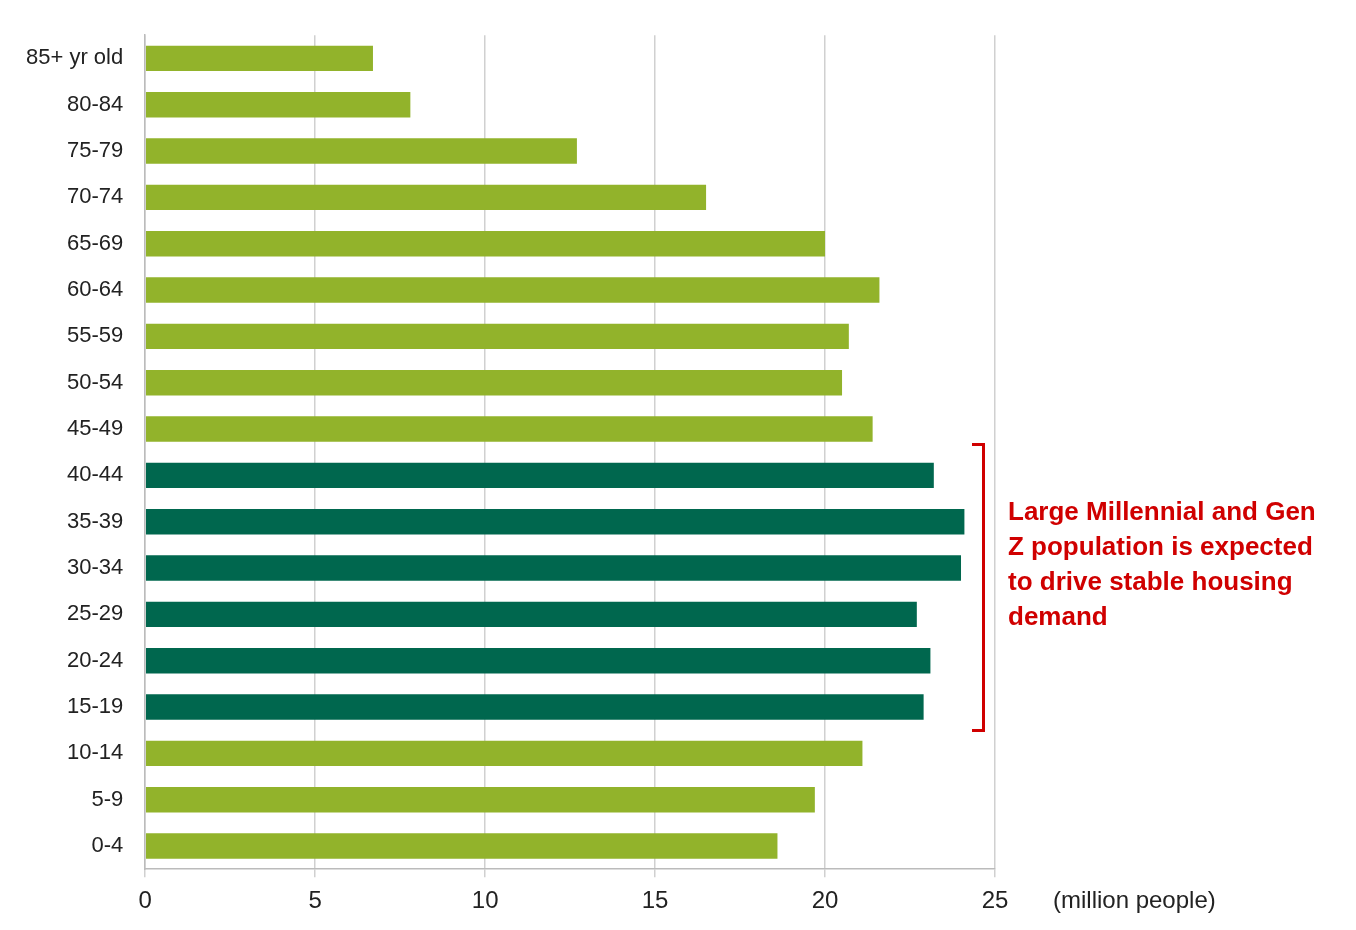 The height and width of the screenshot is (930, 1356). I want to click on y-tick-label: 45-49, so click(95, 428).